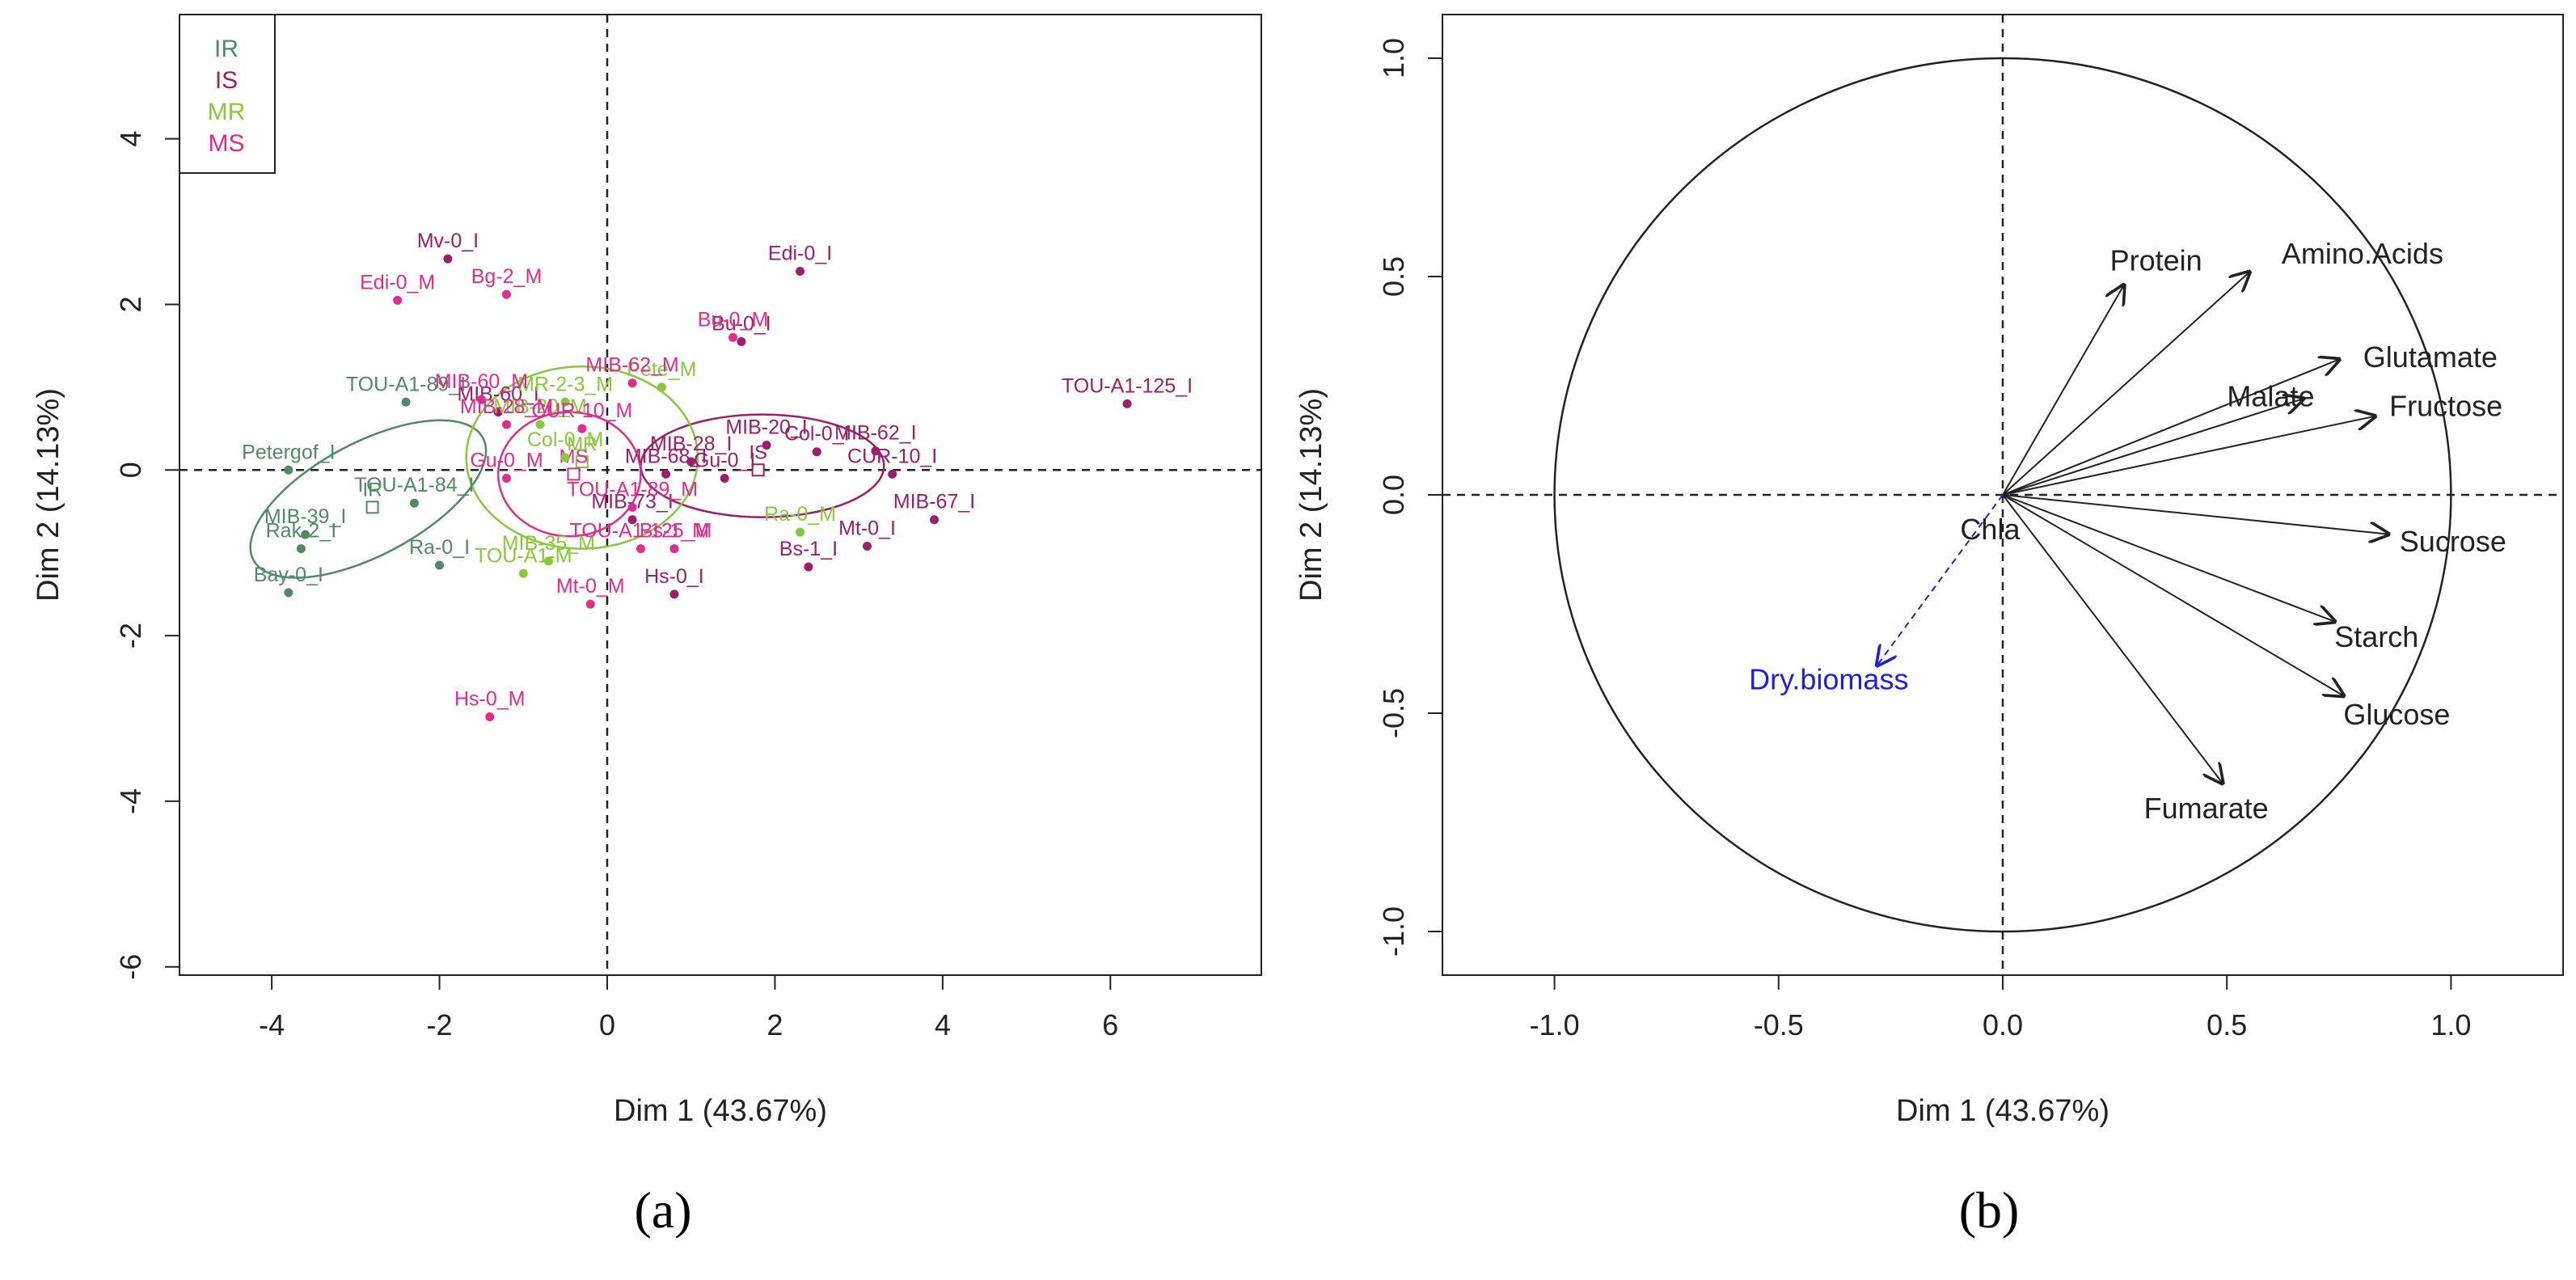 The height and width of the screenshot is (1280, 2576). Describe the element at coordinates (607, 1024) in the screenshot. I see `panel-a-x-tick-label: 0` at that location.